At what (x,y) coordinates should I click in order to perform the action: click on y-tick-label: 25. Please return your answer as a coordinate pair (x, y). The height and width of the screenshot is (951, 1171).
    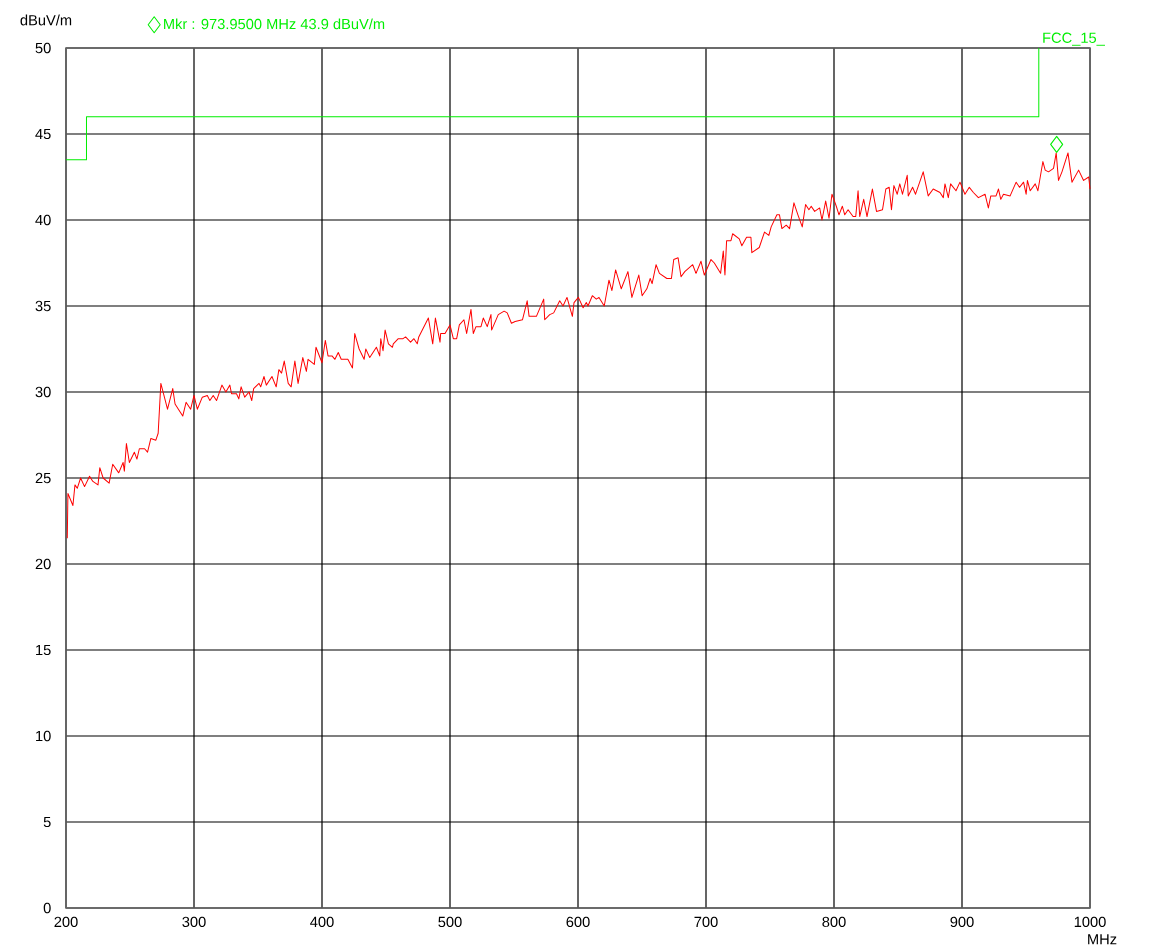
    Looking at the image, I should click on (43, 478).